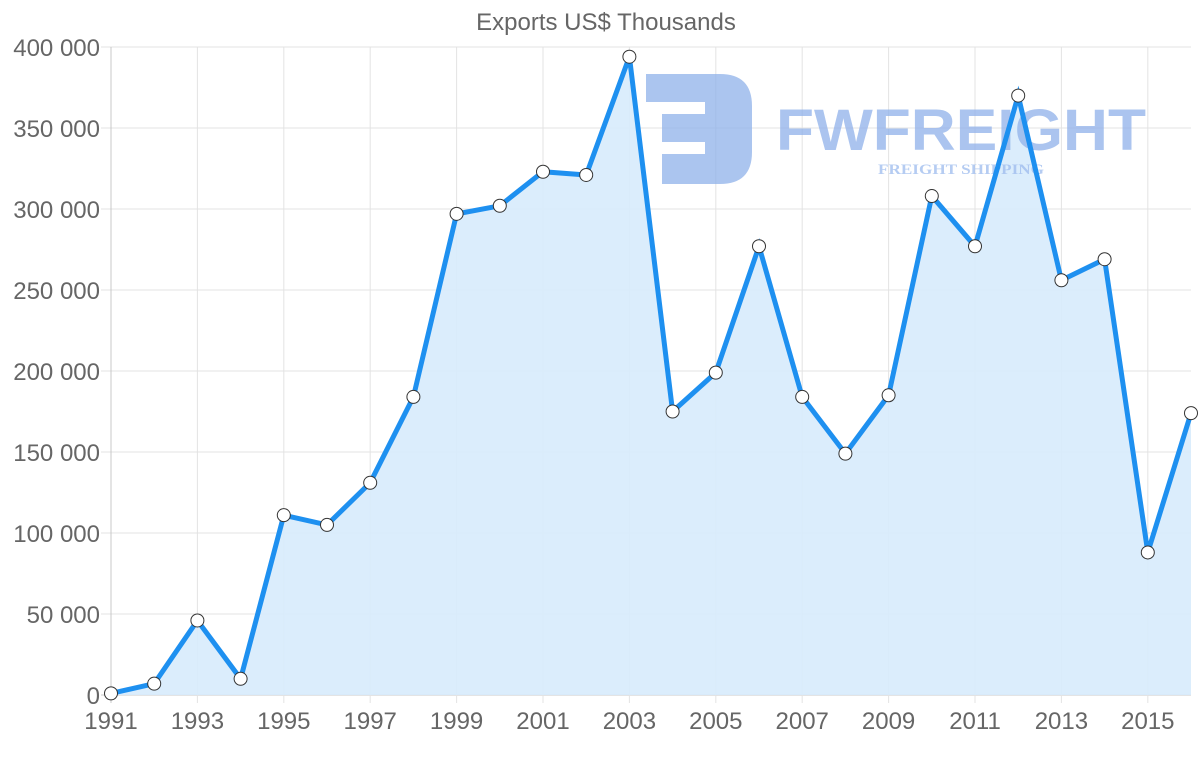 Image resolution: width=1200 pixels, height=763 pixels. What do you see at coordinates (327, 524) in the screenshot?
I see `data-point-1996` at bounding box center [327, 524].